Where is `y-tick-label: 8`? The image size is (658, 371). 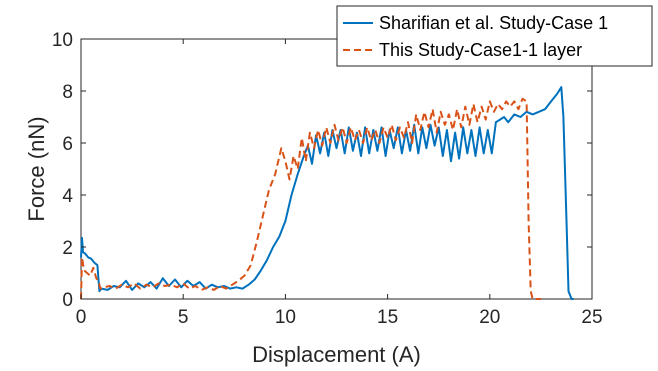
y-tick-label: 8 is located at coordinates (67, 92).